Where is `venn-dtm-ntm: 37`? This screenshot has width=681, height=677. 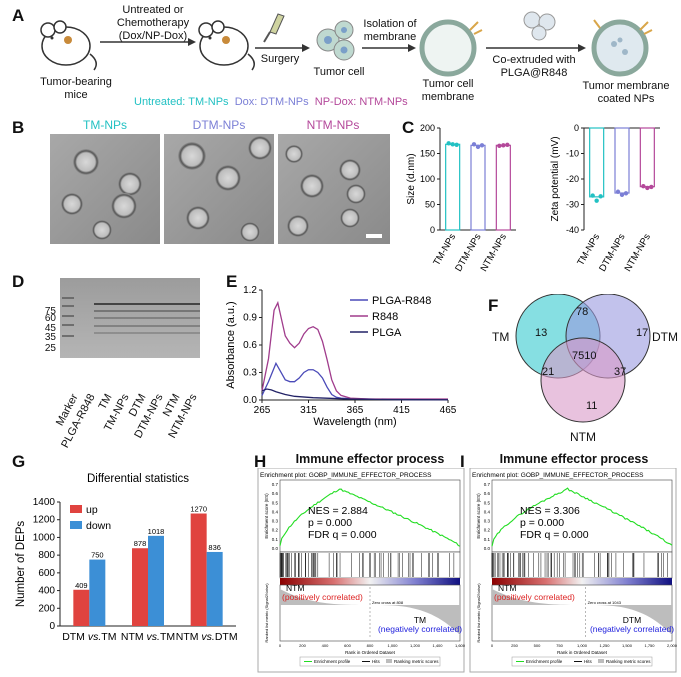
venn-dtm-ntm: 37 is located at coordinates (620, 372).